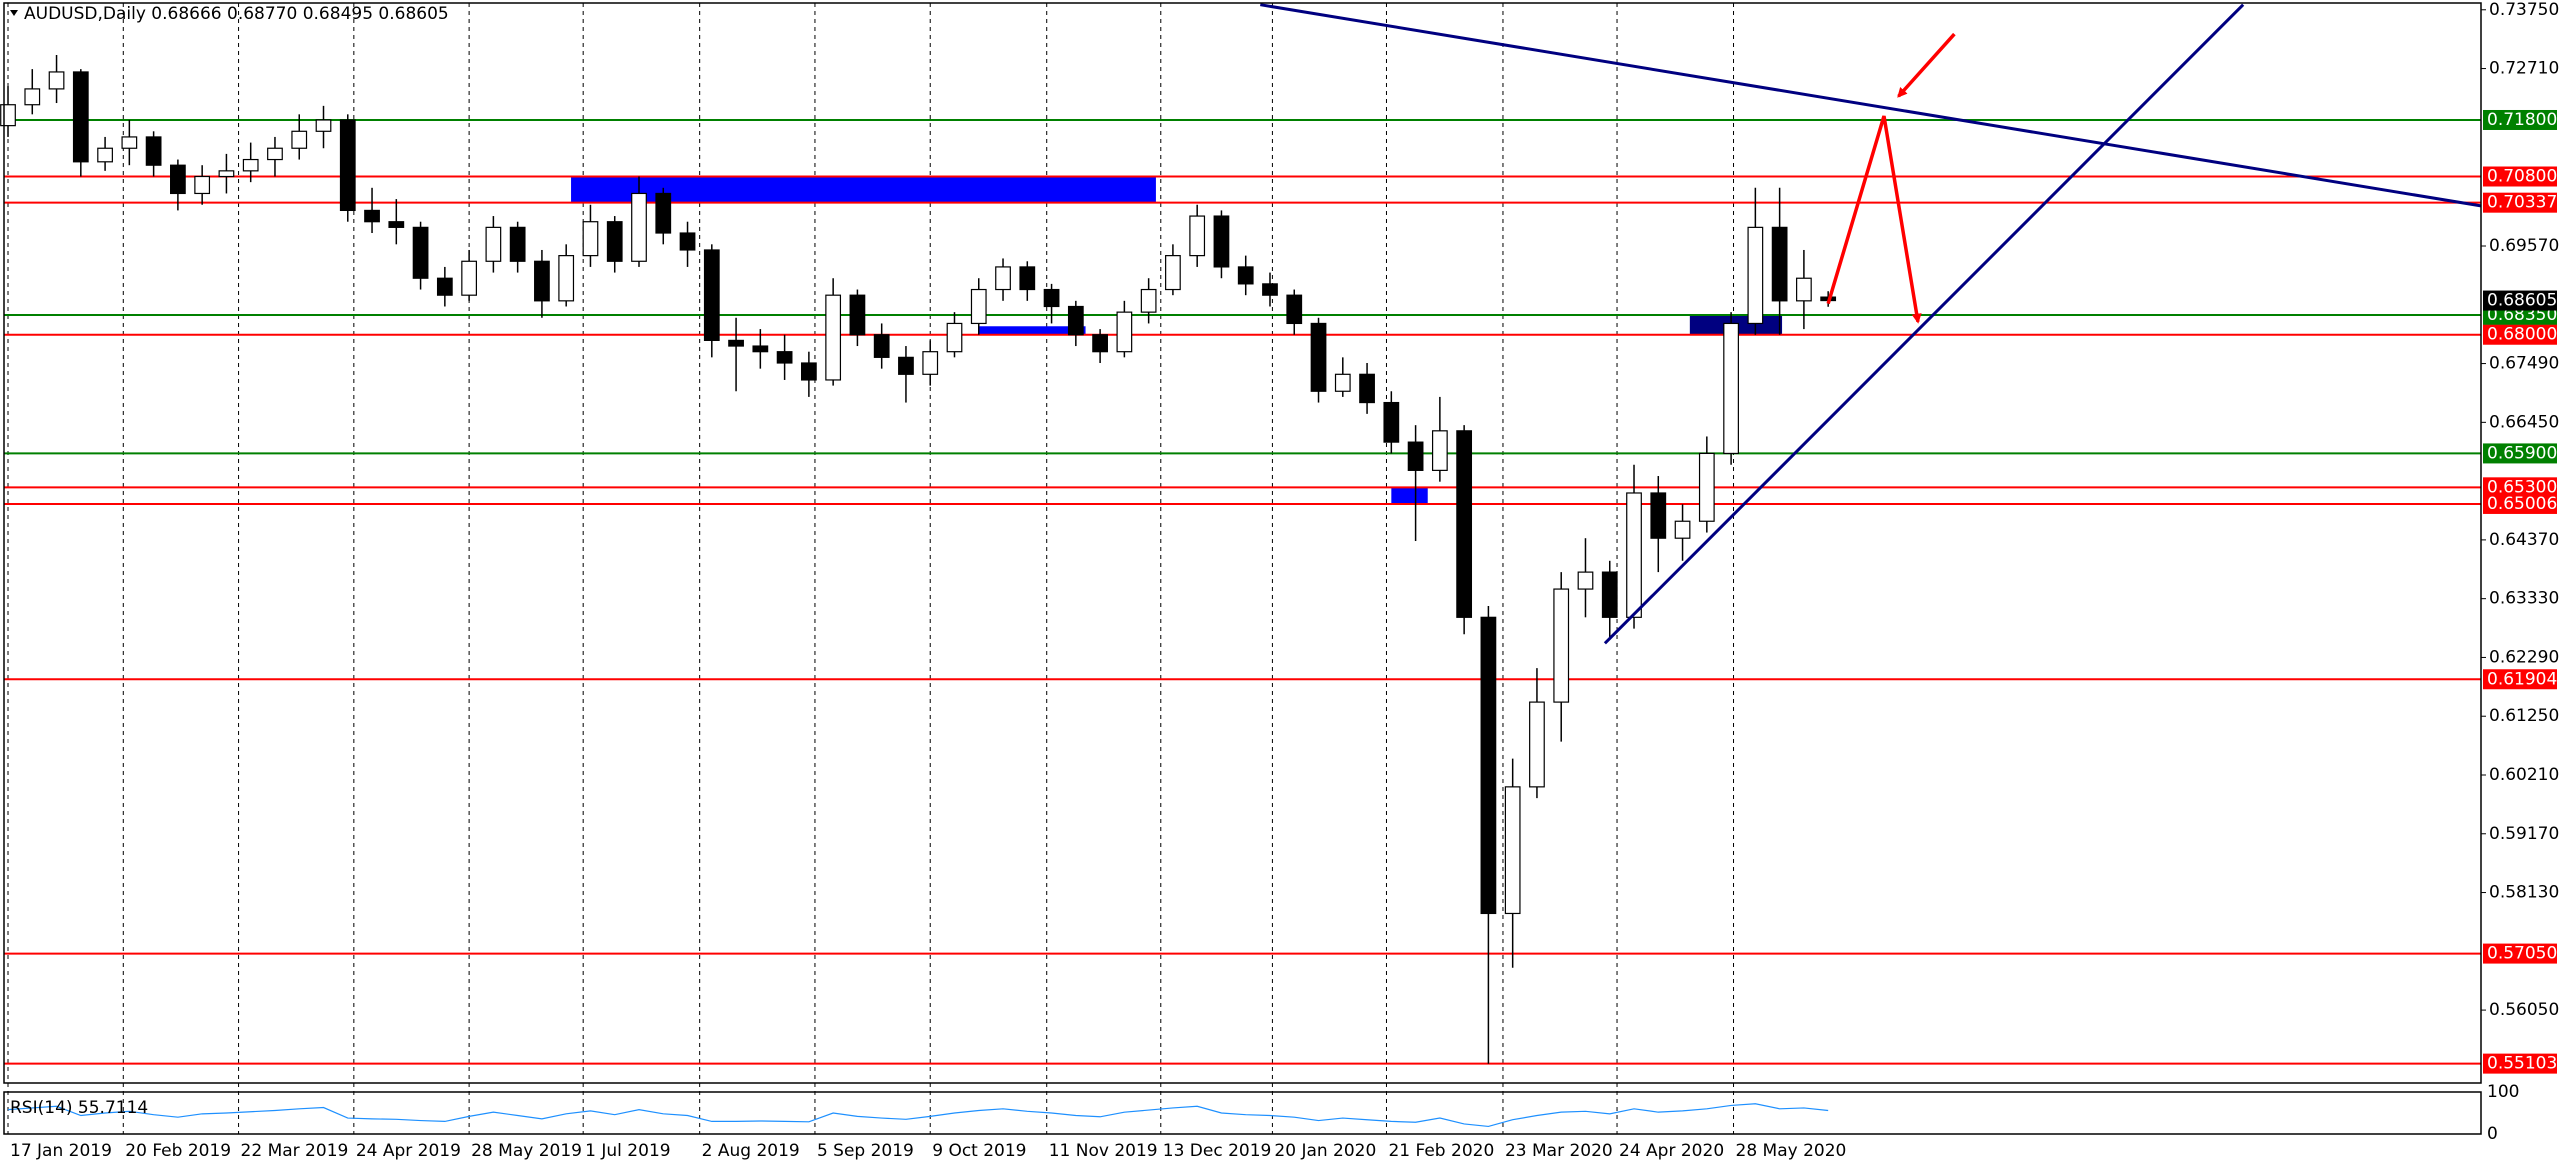 Image resolution: width=2559 pixels, height=1164 pixels. I want to click on x-tick-label: 28 May 2020, so click(1791, 1151).